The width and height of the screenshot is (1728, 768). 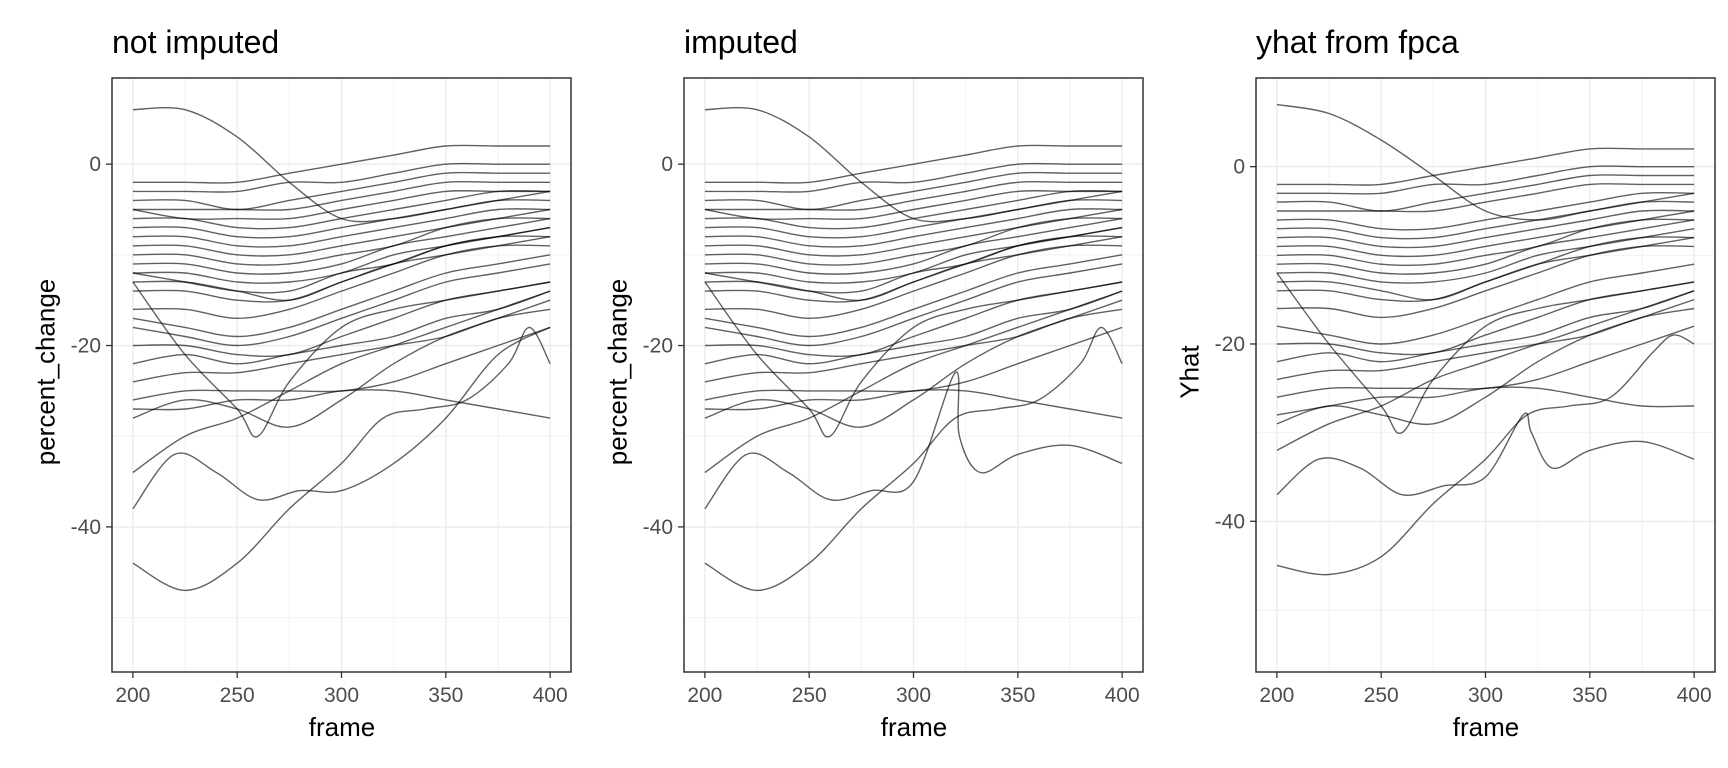 What do you see at coordinates (1357, 42) in the screenshot?
I see `chart-title: yhat from fpca` at bounding box center [1357, 42].